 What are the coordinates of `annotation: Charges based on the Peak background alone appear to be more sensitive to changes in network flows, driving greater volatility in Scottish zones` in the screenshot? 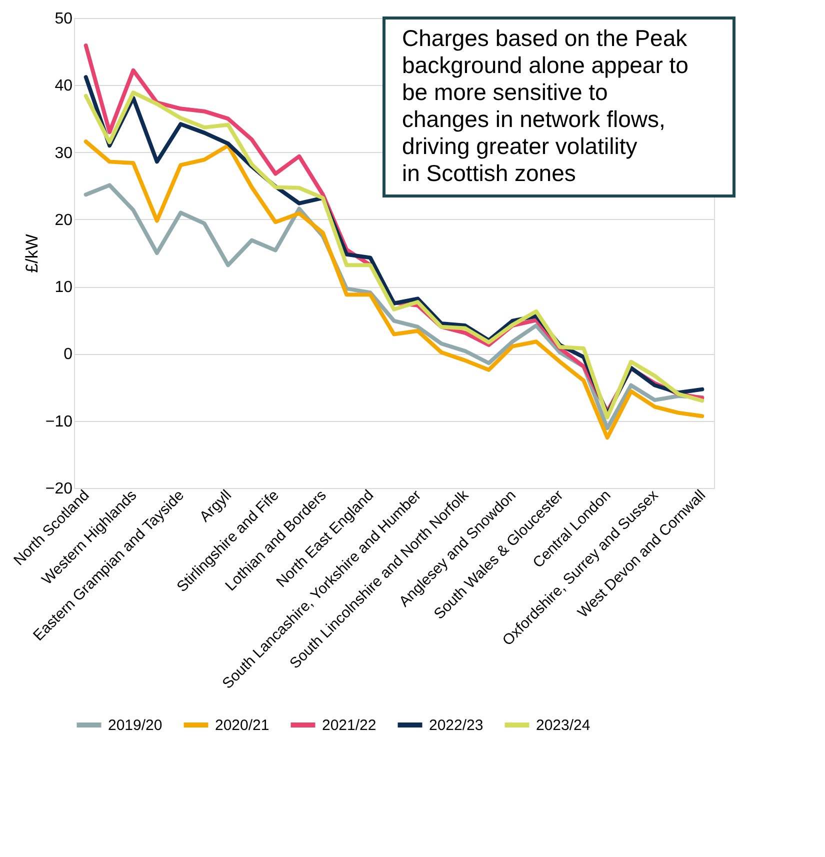 It's located at (545, 105).